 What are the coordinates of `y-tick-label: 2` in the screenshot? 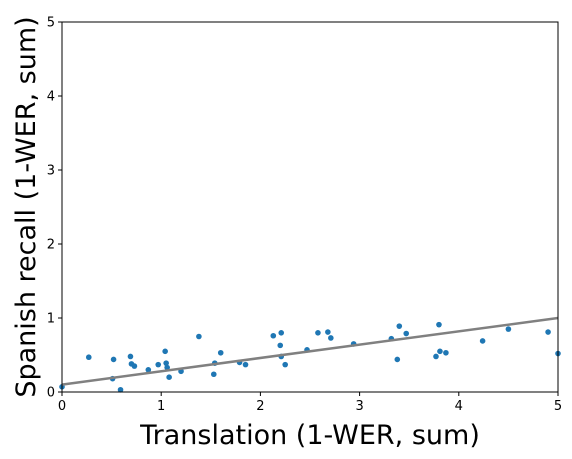 It's located at (51, 245).